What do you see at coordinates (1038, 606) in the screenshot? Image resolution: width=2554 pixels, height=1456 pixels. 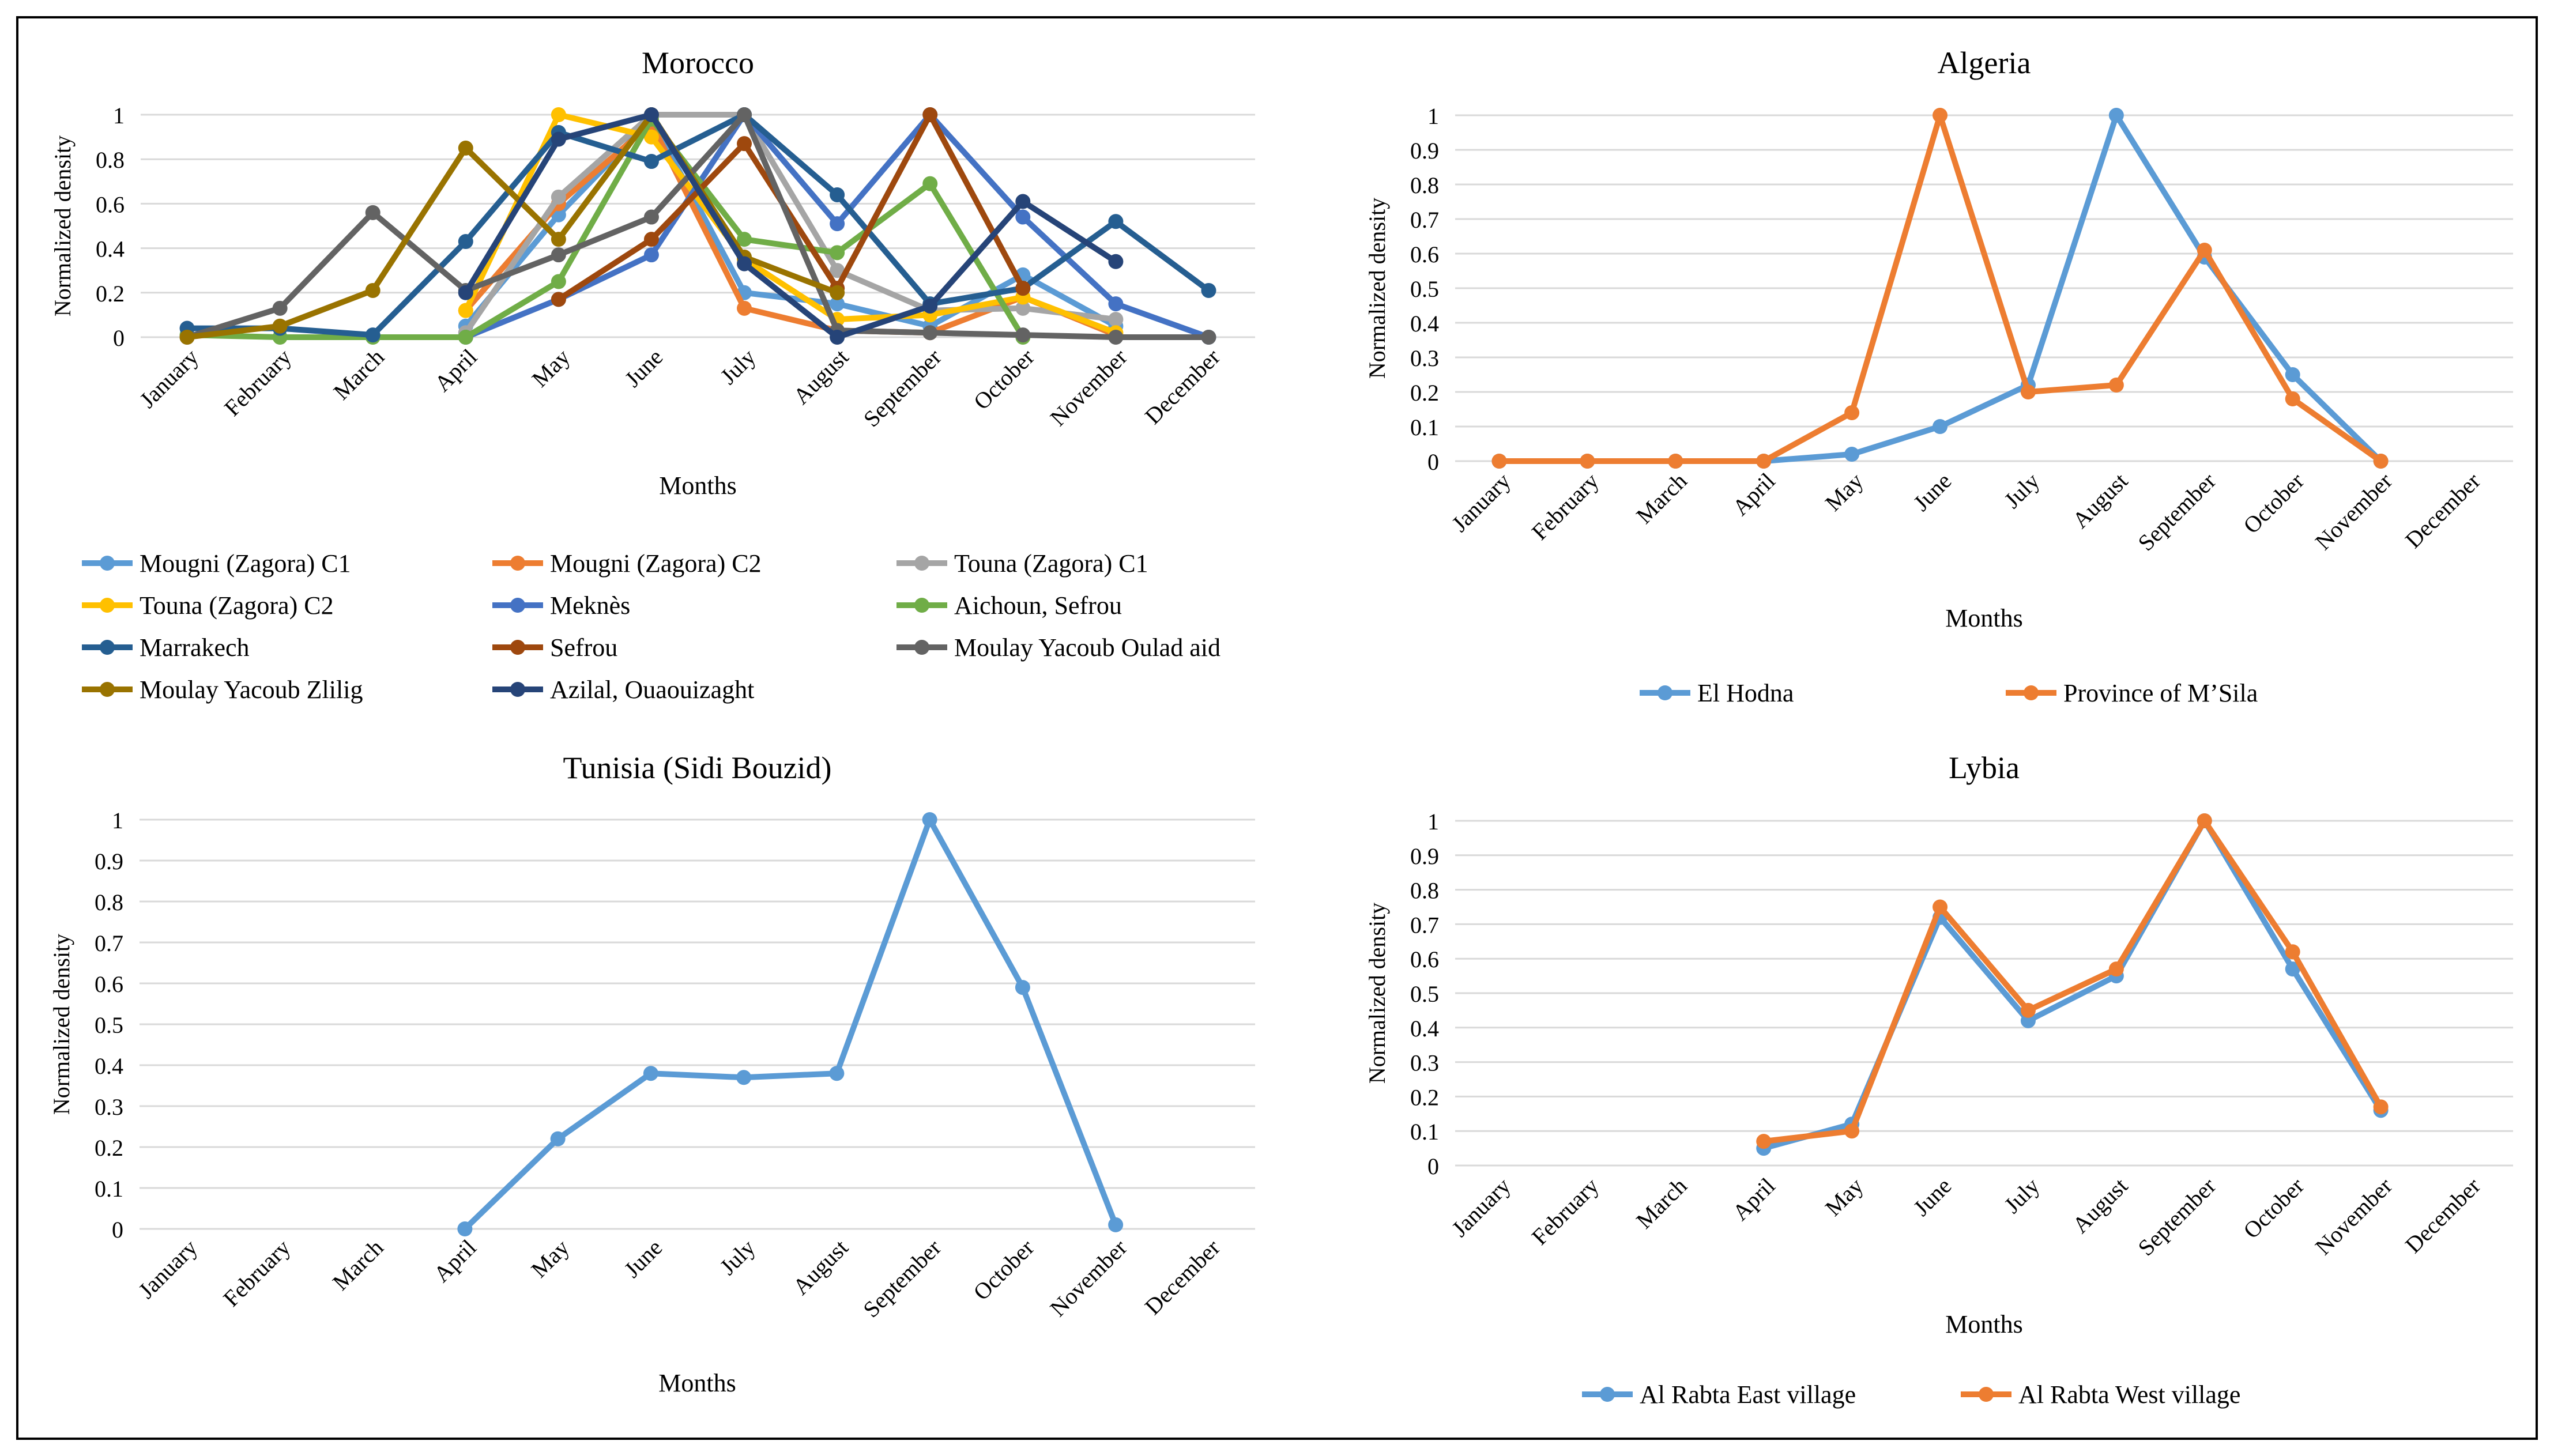 I see `legend-label: Aichoun, Sefrou` at bounding box center [1038, 606].